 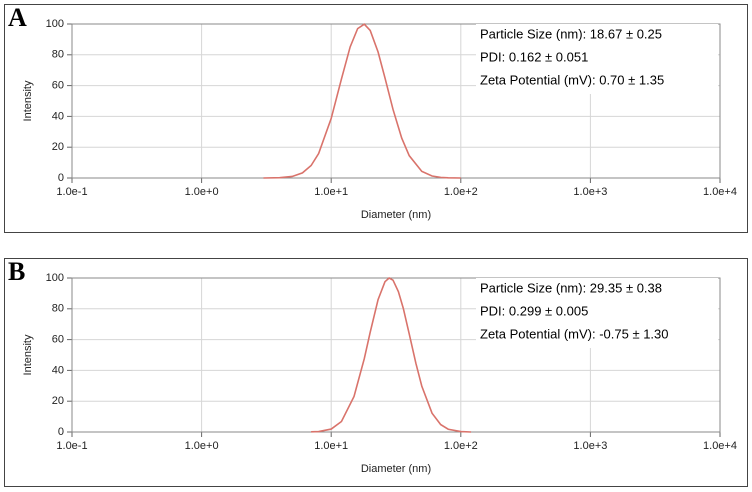 What do you see at coordinates (574, 333) in the screenshot?
I see `annotation: Zeta Potential (mV): -0.75 ± 1.30` at bounding box center [574, 333].